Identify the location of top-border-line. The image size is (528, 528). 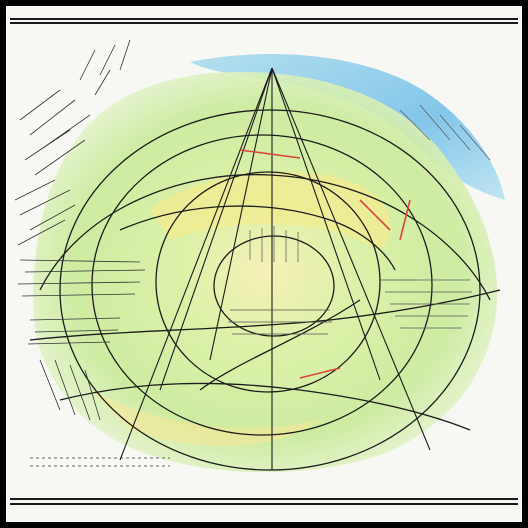
(264, 19).